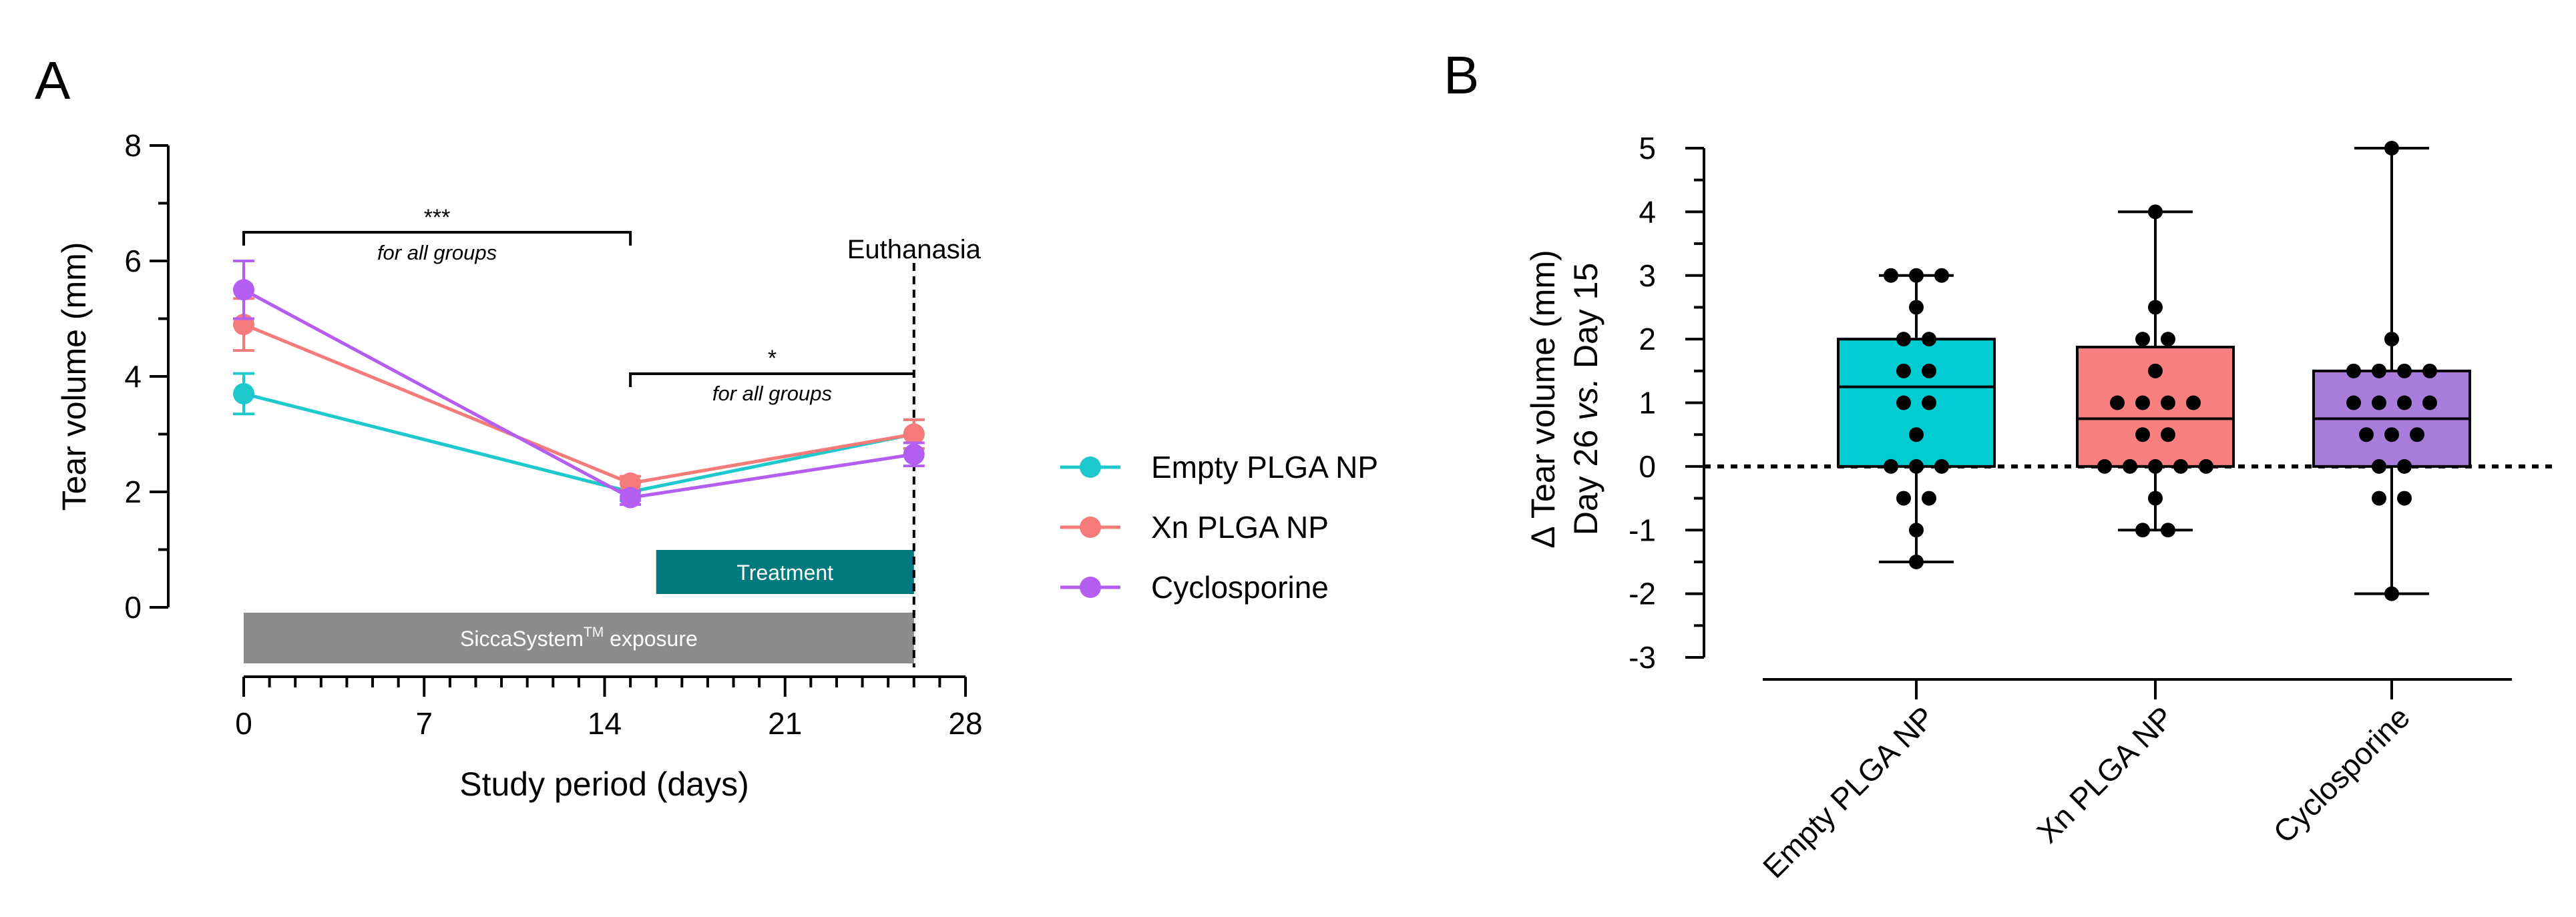 The height and width of the screenshot is (917, 2576). Describe the element at coordinates (772, 359) in the screenshot. I see `sig-stars-2: *` at that location.